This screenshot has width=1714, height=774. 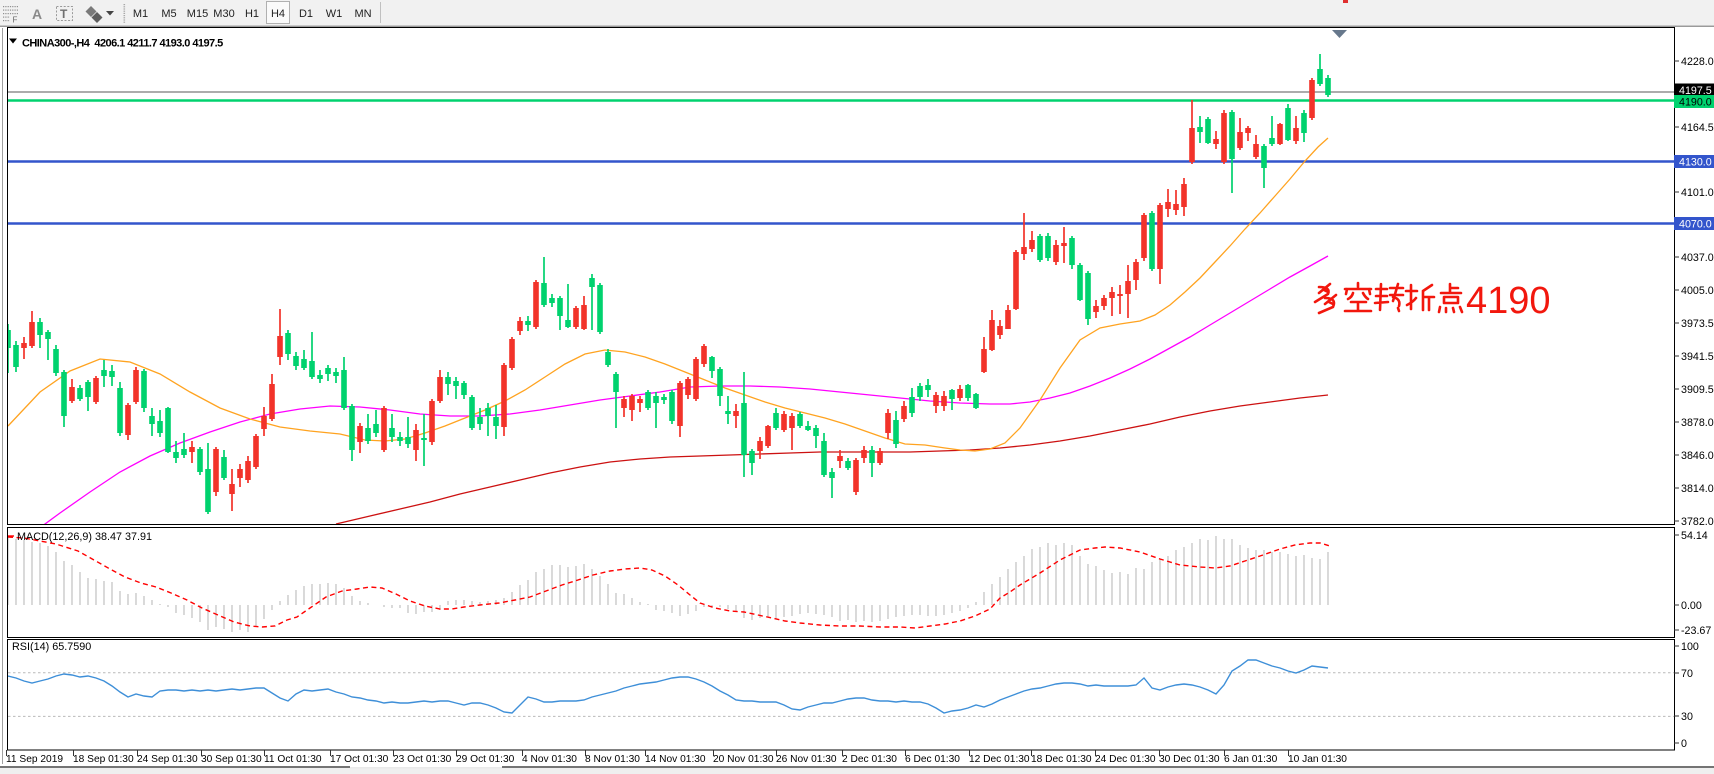 I want to click on svg-text: 70, so click(x=1687, y=674).